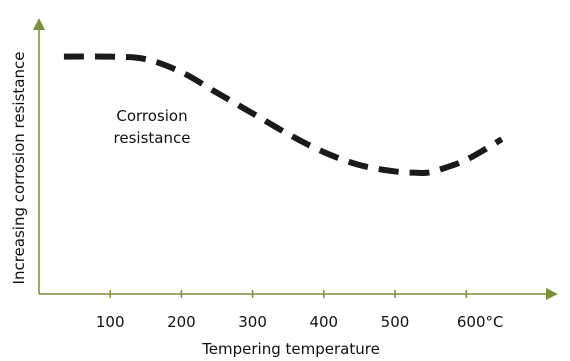 This screenshot has width=570, height=361. What do you see at coordinates (181, 322) in the screenshot?
I see `x-tick-label: 200` at bounding box center [181, 322].